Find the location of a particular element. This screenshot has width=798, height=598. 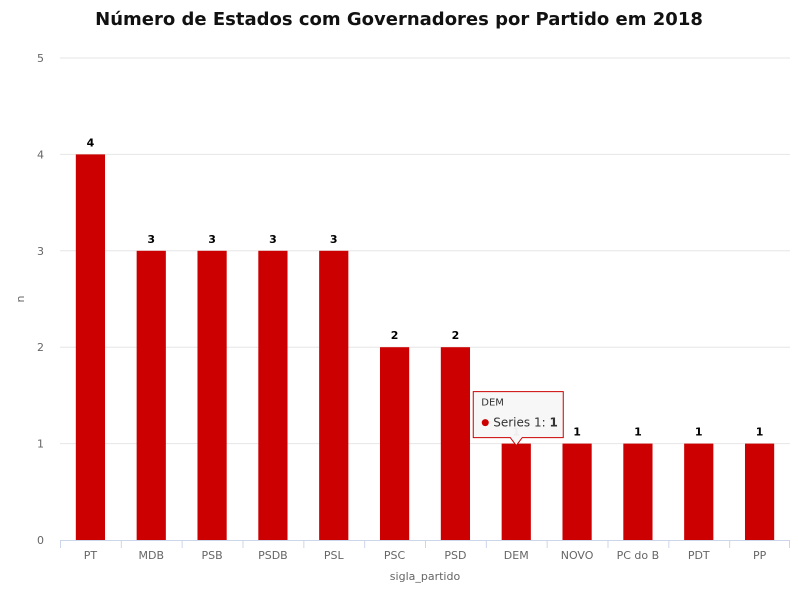

x-tick-label: PSB is located at coordinates (211, 555).